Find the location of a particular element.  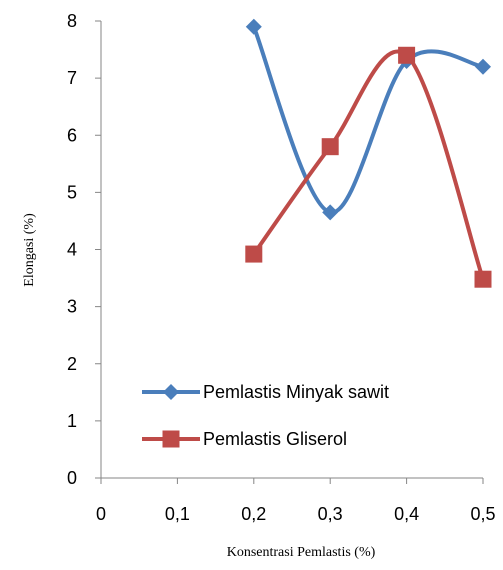

y-tick-label: 8 is located at coordinates (72, 21).